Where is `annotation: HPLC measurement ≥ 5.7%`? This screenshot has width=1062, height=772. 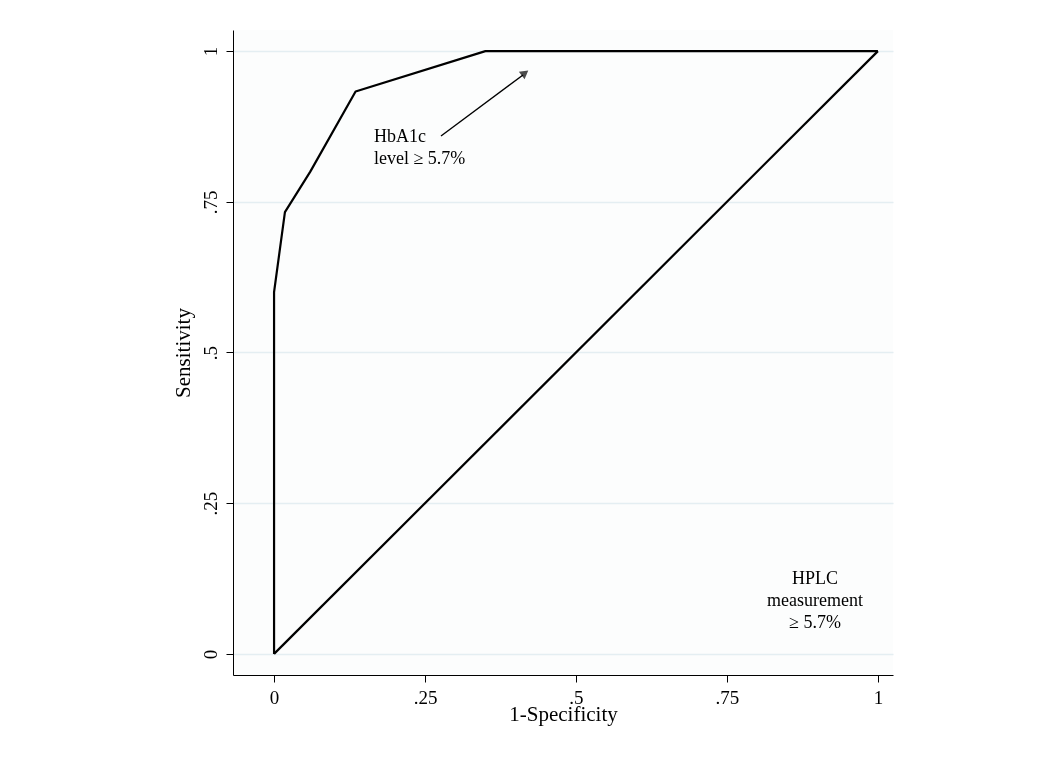 annotation: HPLC measurement ≥ 5.7% is located at coordinates (815, 600).